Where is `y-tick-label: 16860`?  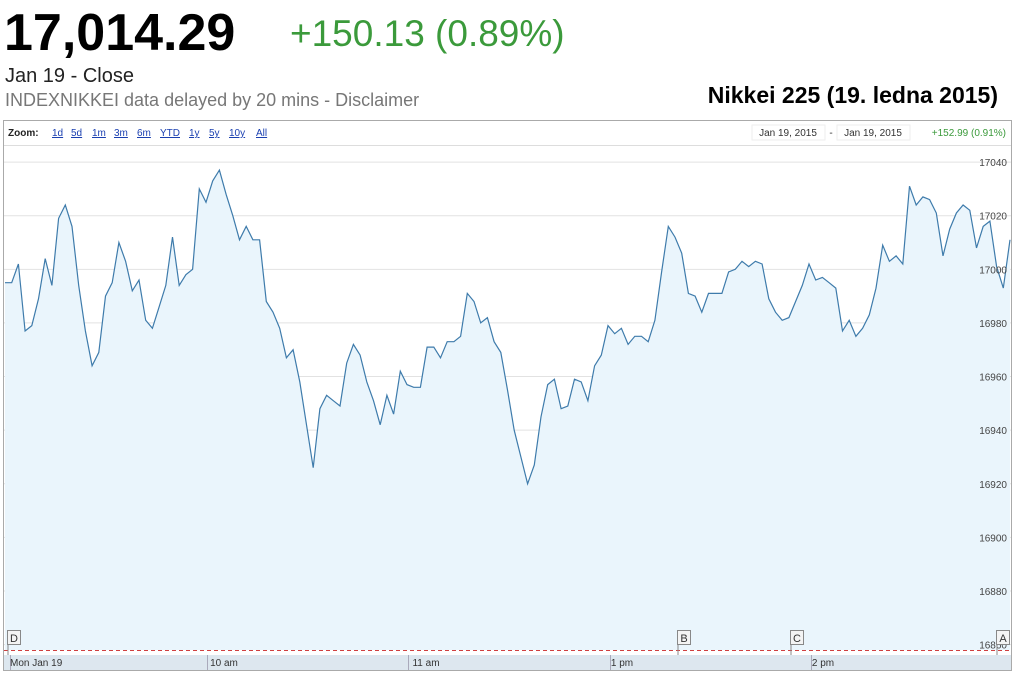
y-tick-label: 16860 is located at coordinates (993, 646).